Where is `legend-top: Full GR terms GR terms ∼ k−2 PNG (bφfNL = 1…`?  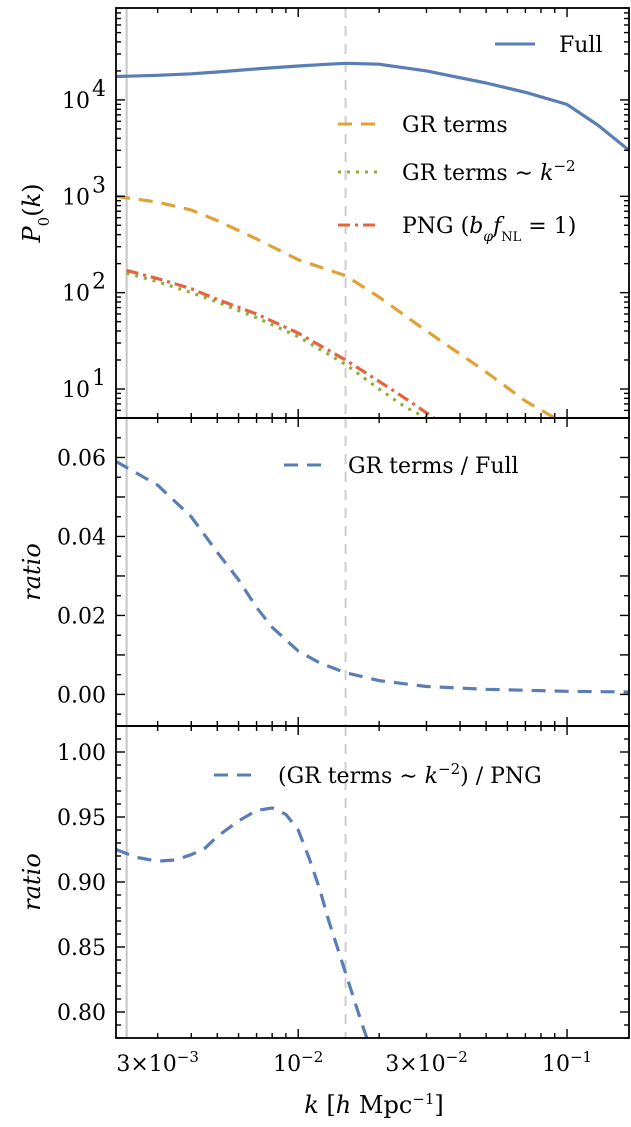
legend-top: Full GR terms GR terms ∼ k−2 PNG (bφfNL = 1… is located at coordinates (470, 139).